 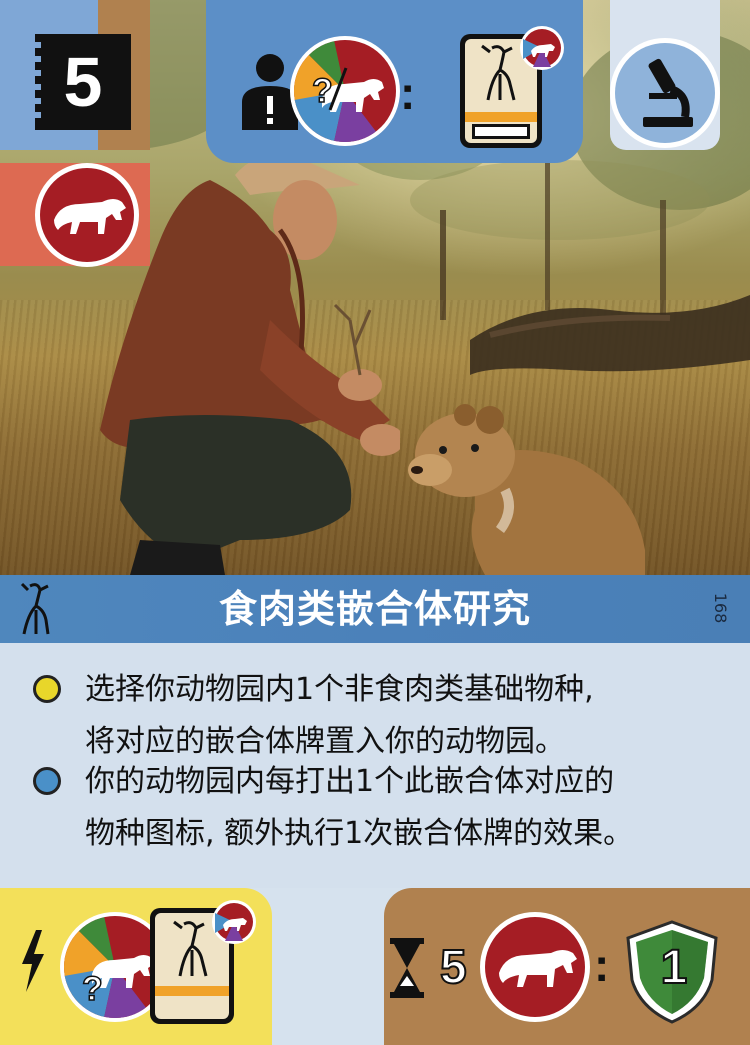 I want to click on effect-2-line-2: 物种图标, 额外执行1次嵌合体牌的效果。, so click(x=359, y=833).